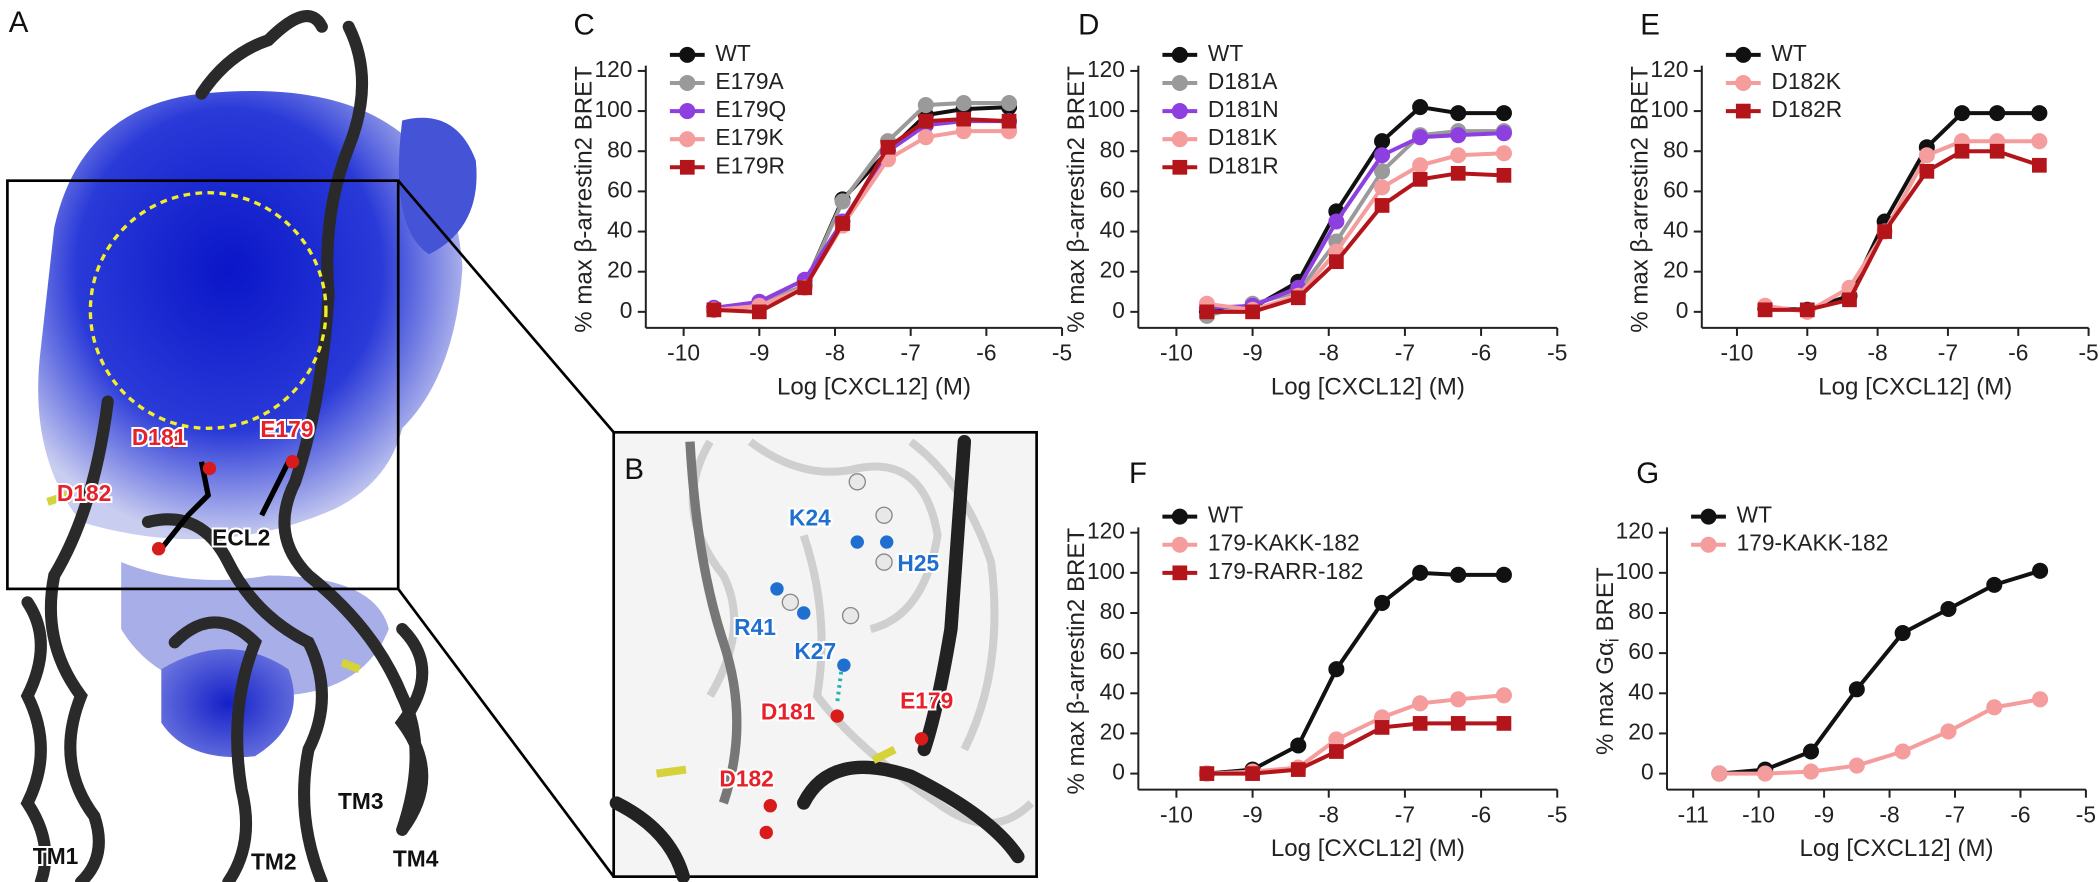 The height and width of the screenshot is (882, 2100). Describe the element at coordinates (1806, 81) in the screenshot. I see `legend-label: D182K` at that location.